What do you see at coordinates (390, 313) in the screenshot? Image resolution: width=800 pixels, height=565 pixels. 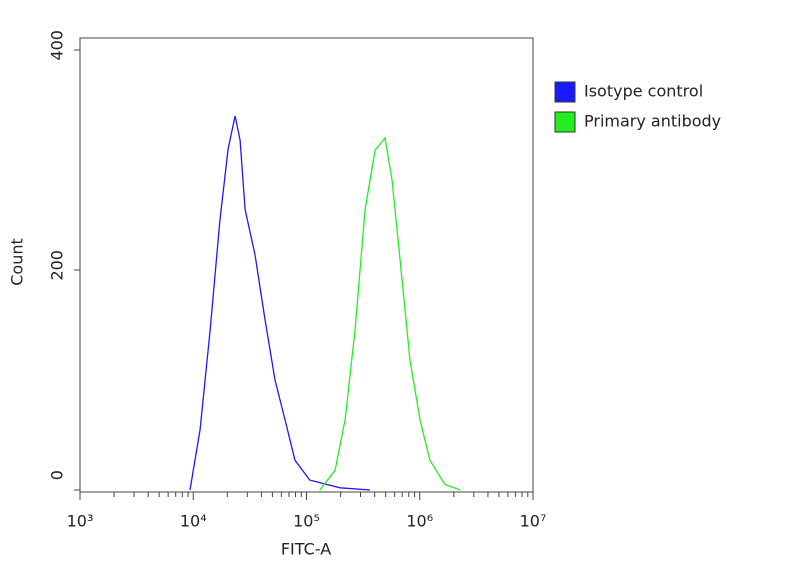 I see `series-line` at bounding box center [390, 313].